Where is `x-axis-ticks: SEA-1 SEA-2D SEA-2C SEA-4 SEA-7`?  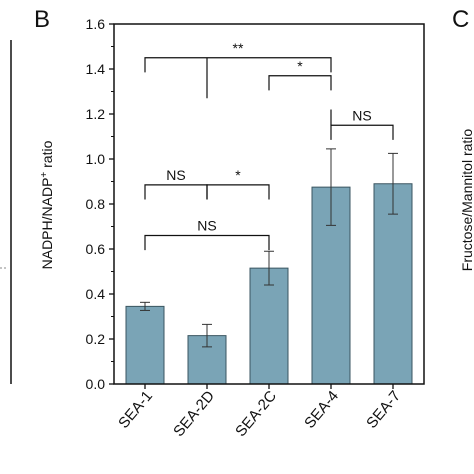 x-axis-ticks: SEA-1 SEA-2D SEA-2C SEA-4 SEA-7 is located at coordinates (259, 412).